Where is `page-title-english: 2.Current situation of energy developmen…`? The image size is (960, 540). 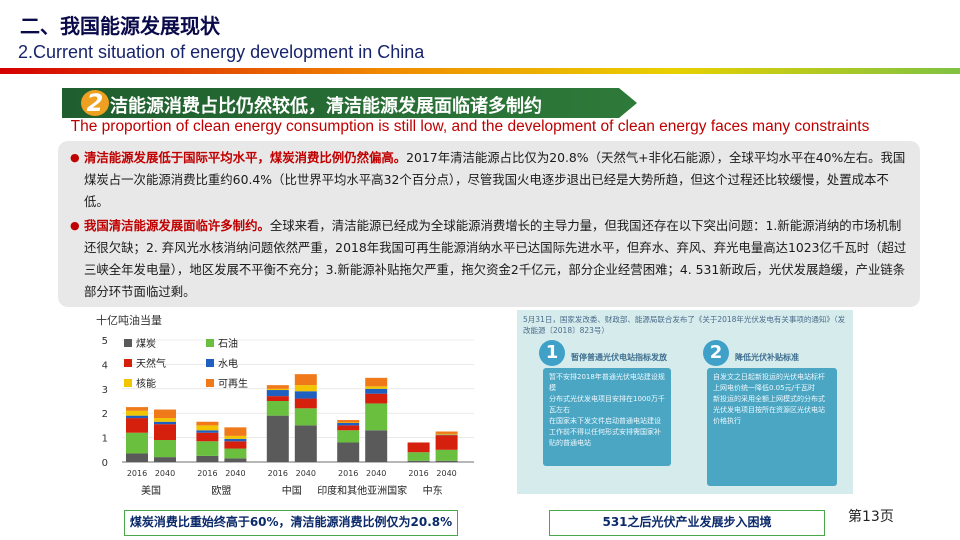 page-title-english: 2.Current situation of energy developmen… is located at coordinates (221, 52).